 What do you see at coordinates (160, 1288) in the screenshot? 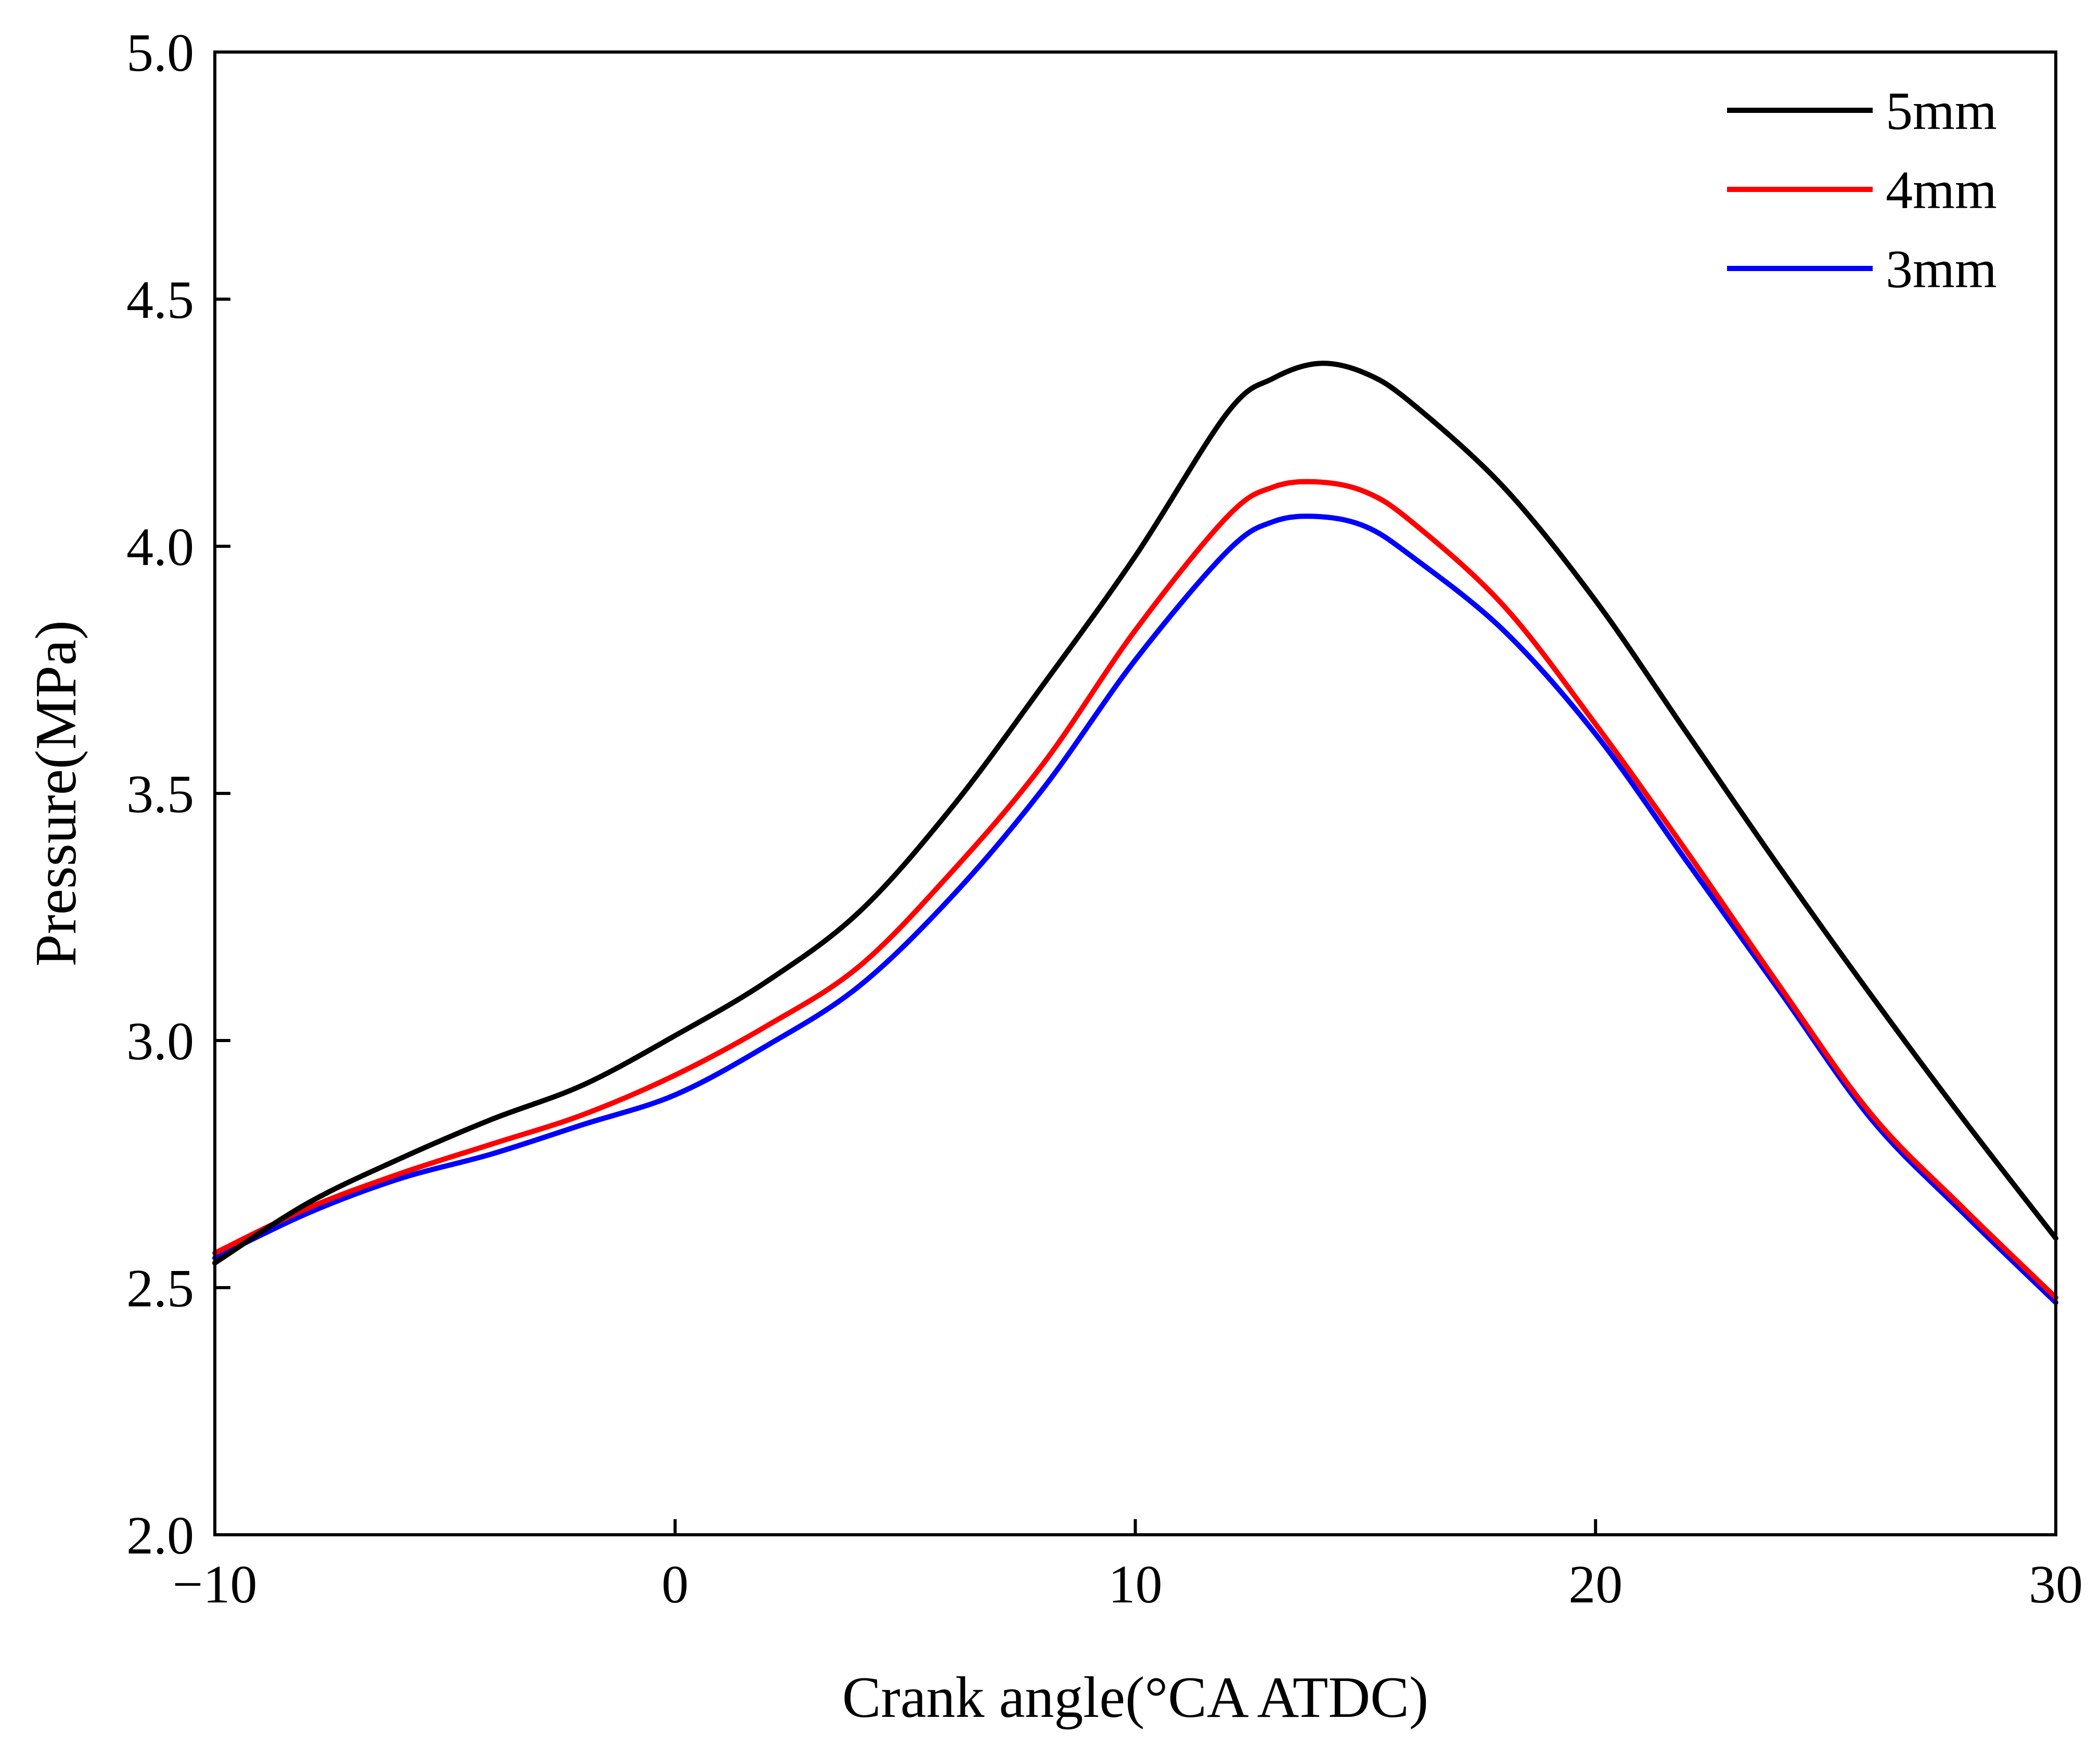
I see `y-tick-label: 2.5` at bounding box center [160, 1288].